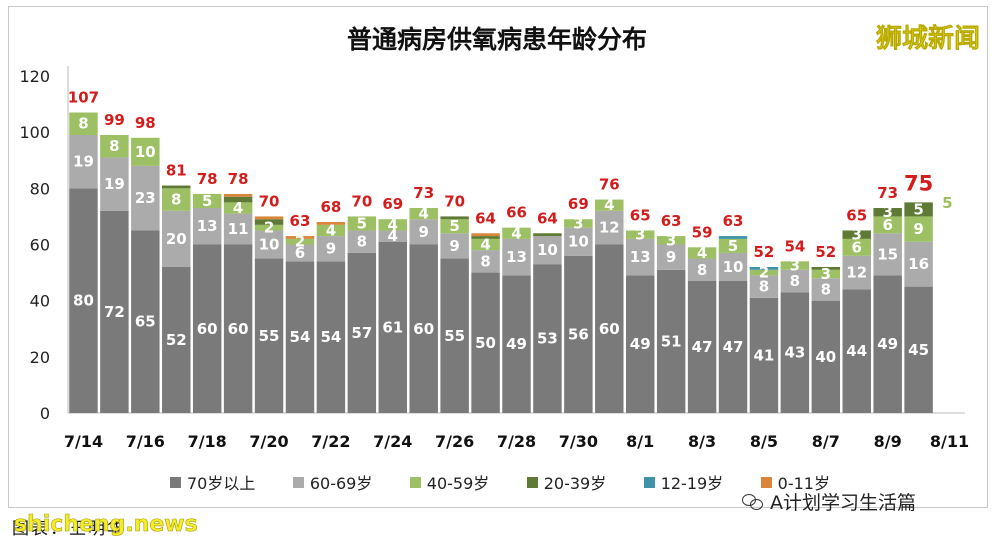 This screenshot has width=994, height=544. Describe the element at coordinates (207, 179) in the screenshot. I see `total-value-label: 78` at that location.